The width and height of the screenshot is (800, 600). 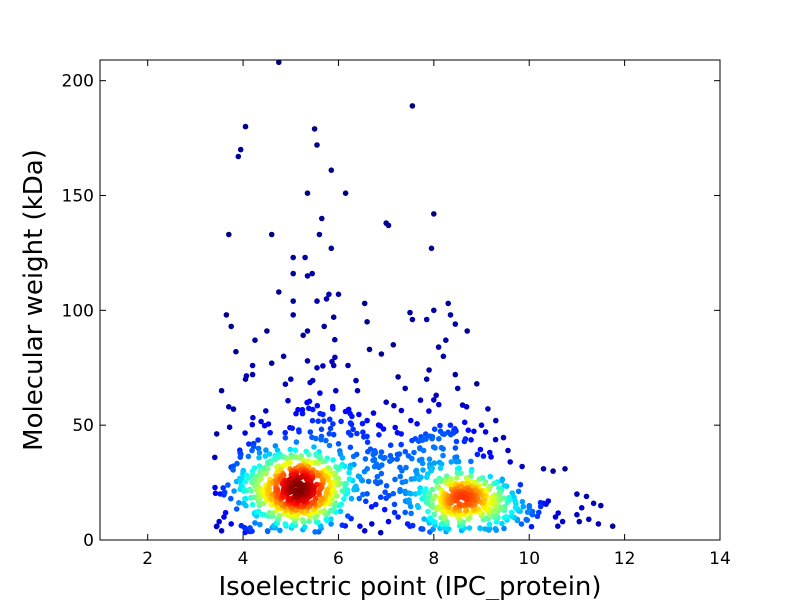 What do you see at coordinates (78, 82) in the screenshot?
I see `y-tick-label: 200` at bounding box center [78, 82].